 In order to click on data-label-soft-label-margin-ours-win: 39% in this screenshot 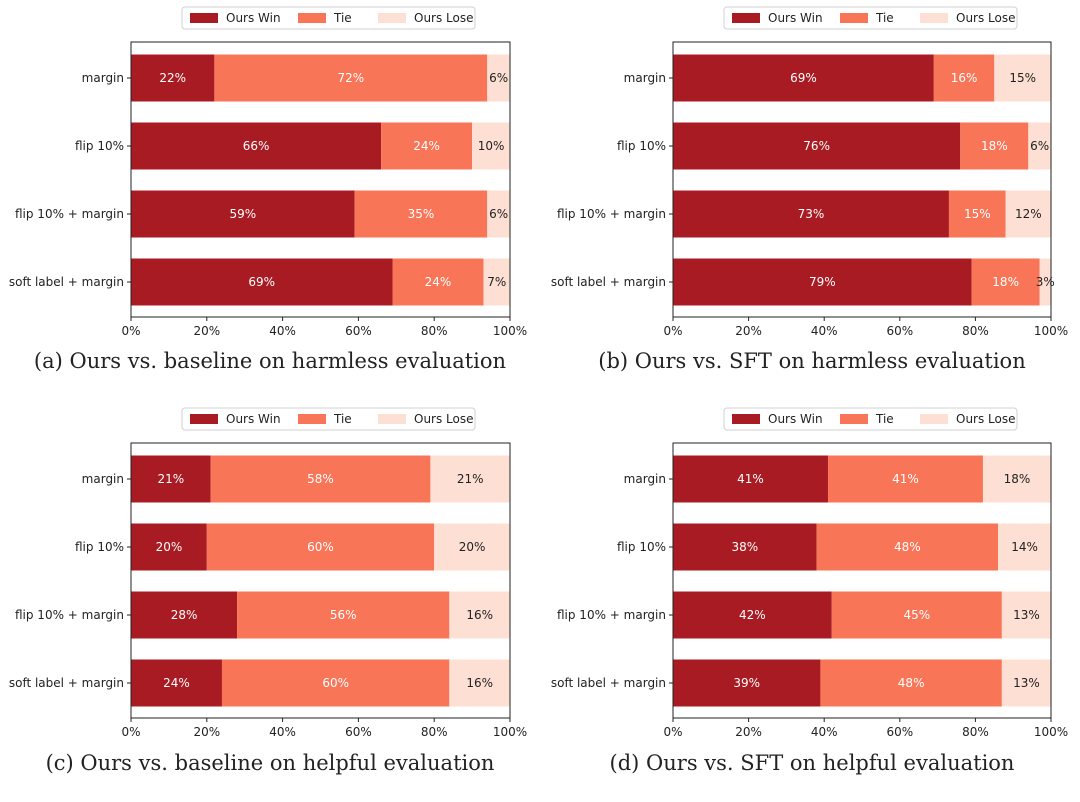, I will do `click(746, 683)`.